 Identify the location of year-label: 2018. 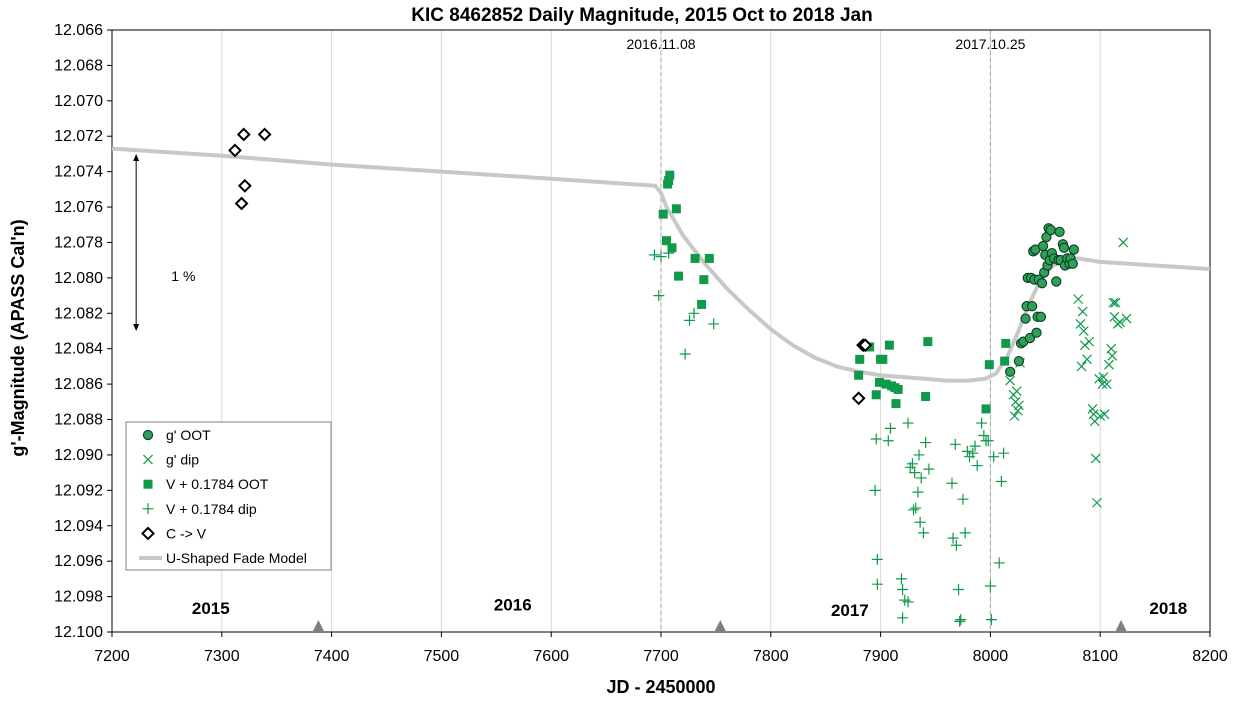
(1168, 608).